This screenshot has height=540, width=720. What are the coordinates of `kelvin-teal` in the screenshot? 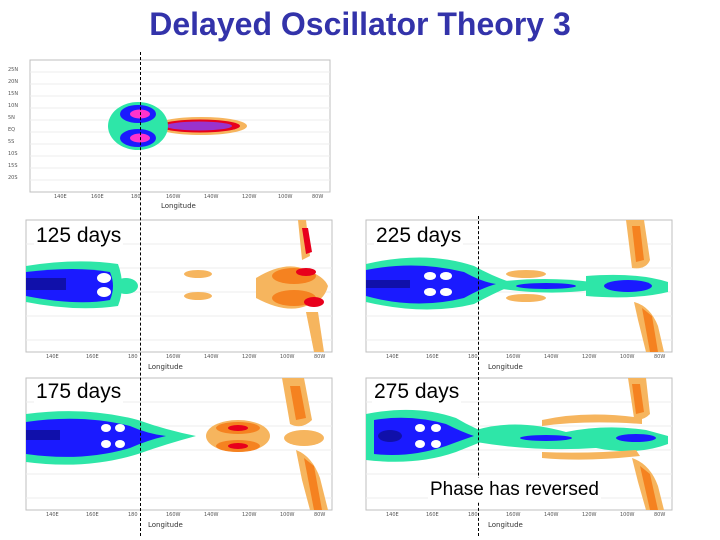 It's located at (572, 438).